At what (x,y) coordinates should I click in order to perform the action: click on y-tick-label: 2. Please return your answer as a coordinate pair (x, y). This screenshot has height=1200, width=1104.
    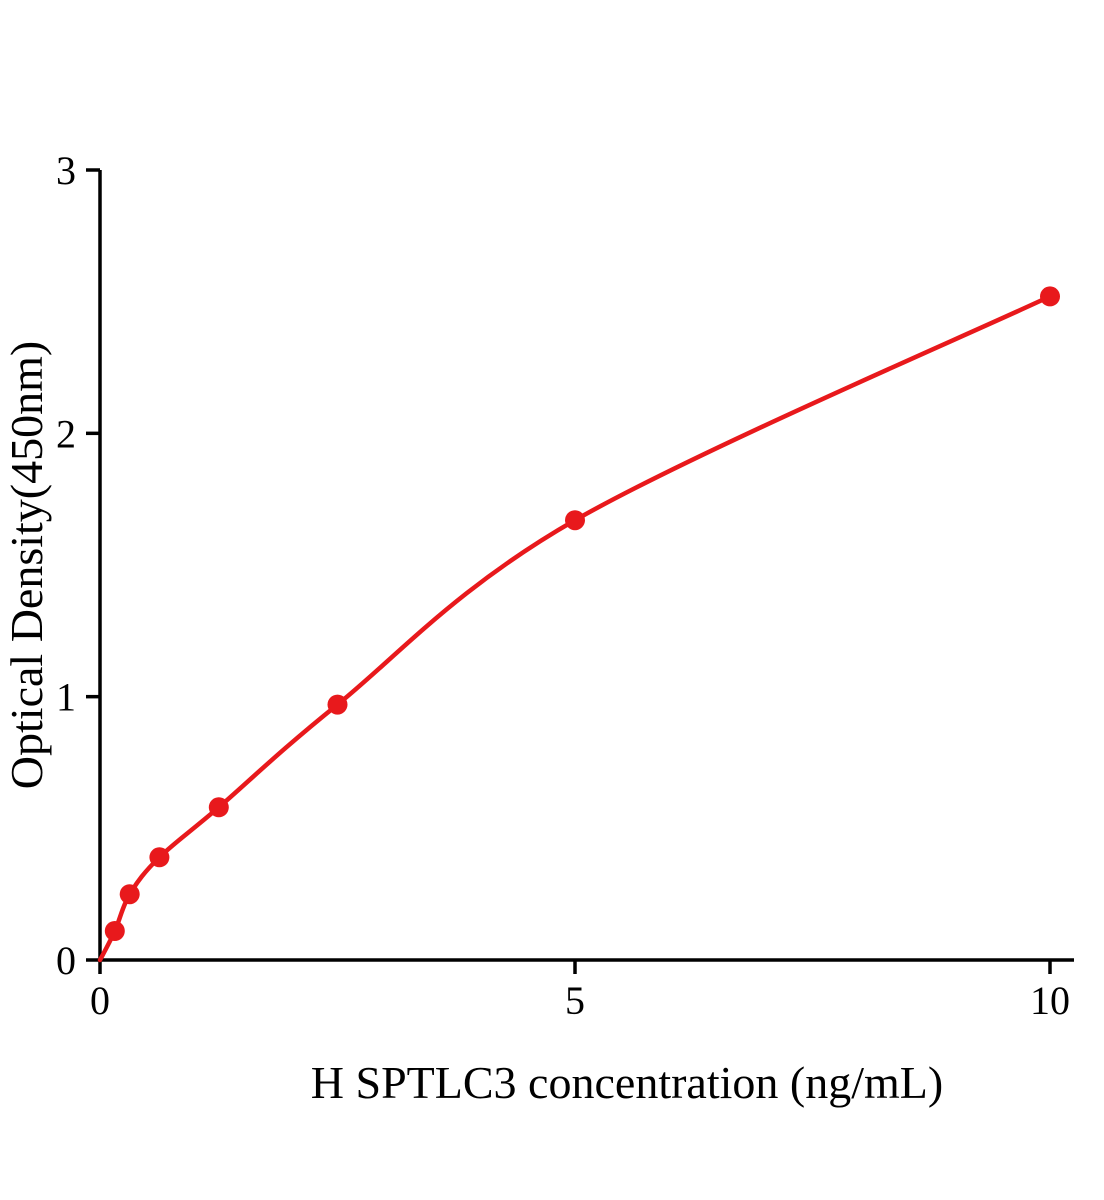
    Looking at the image, I should click on (66, 433).